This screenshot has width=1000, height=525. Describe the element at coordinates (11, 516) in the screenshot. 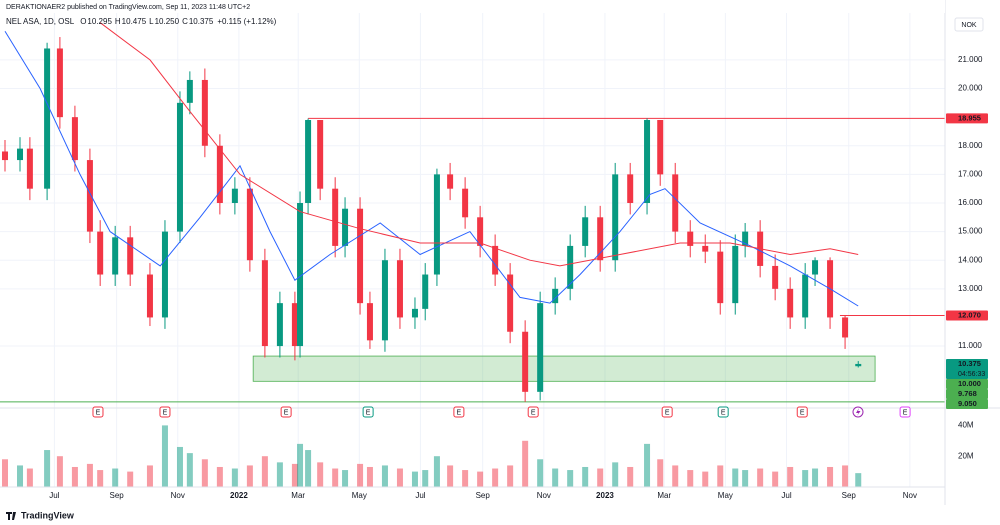

I see `footer-logo` at that location.